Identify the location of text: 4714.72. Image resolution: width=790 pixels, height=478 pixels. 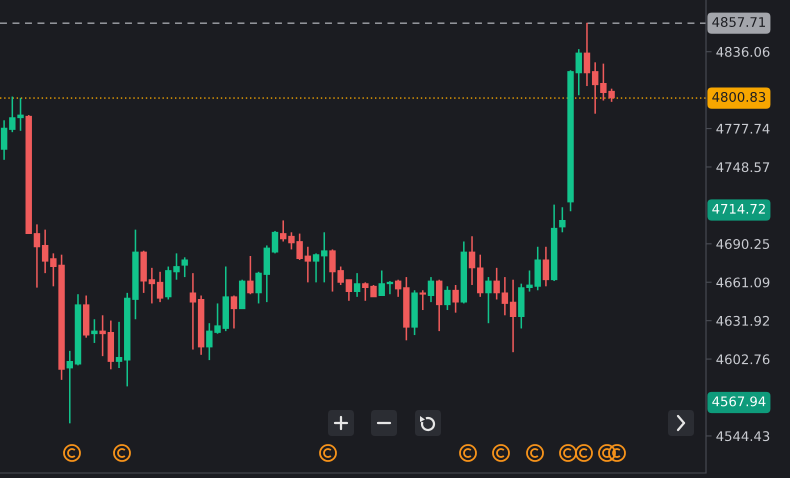
(738, 209).